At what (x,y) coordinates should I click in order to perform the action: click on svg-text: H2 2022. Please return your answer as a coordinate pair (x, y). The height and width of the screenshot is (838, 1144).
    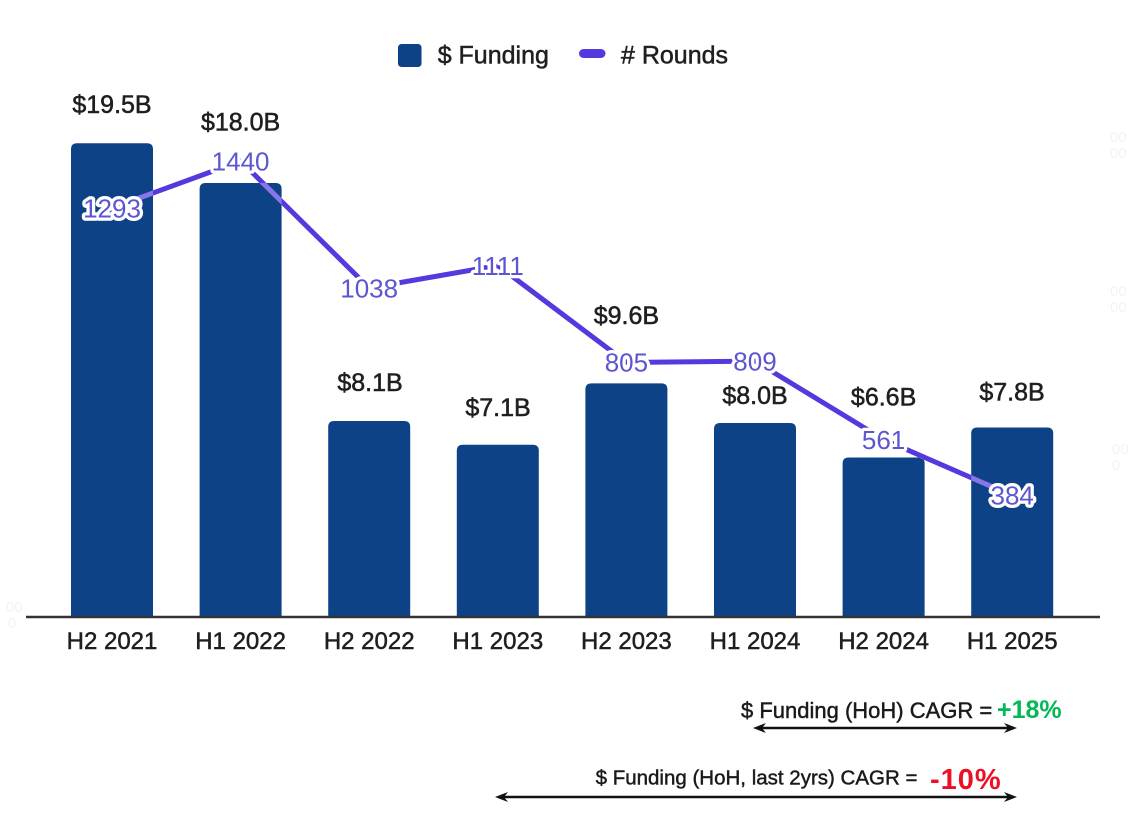
    Looking at the image, I should click on (369, 641).